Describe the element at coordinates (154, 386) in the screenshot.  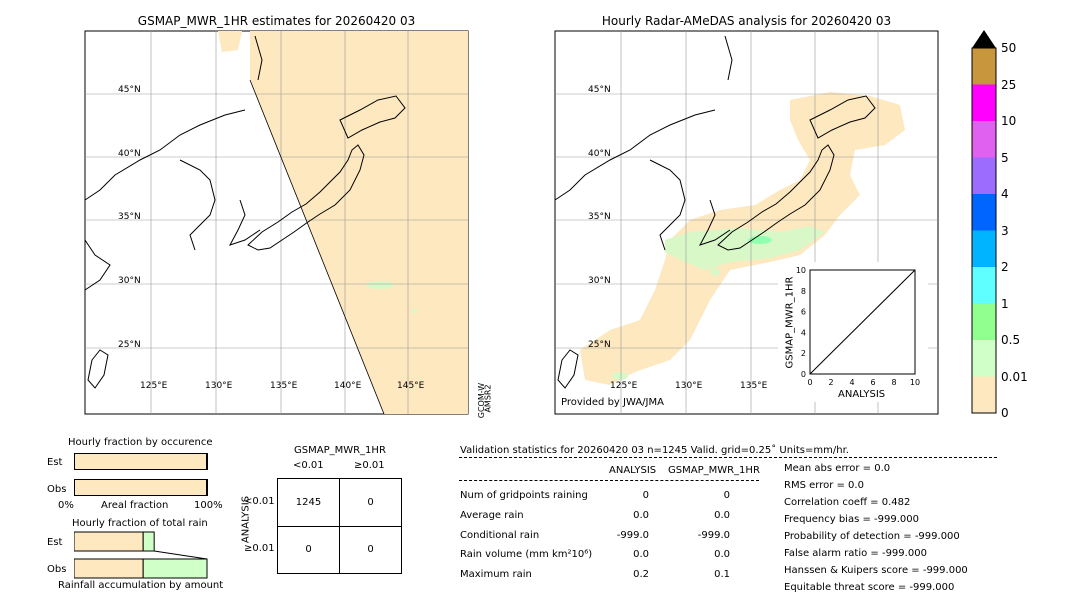
I see `left-lon-125: 125°E` at that location.